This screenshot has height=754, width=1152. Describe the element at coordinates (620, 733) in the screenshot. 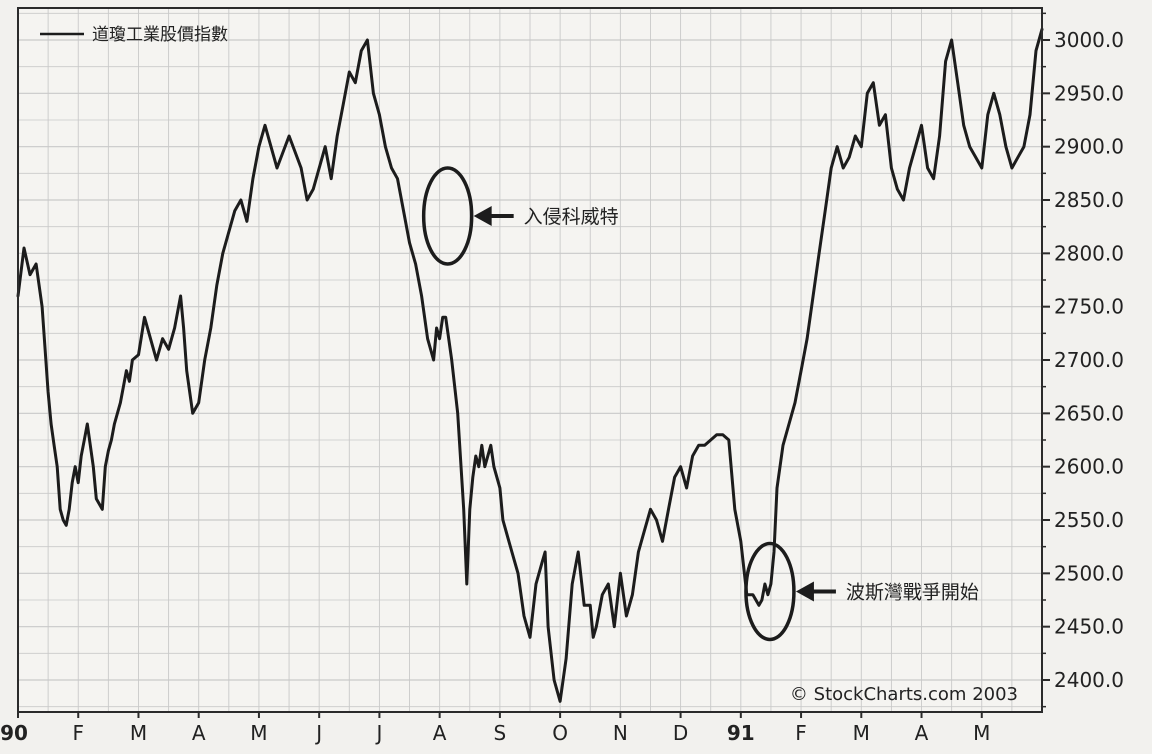

I see `x-tick-label: N` at that location.